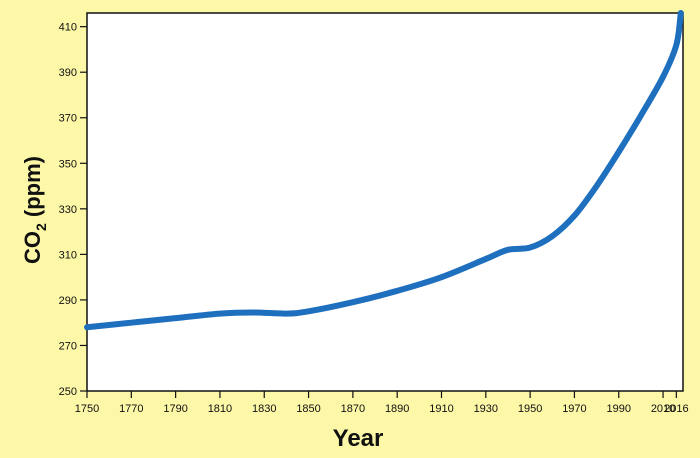 The image size is (700, 458). What do you see at coordinates (353, 409) in the screenshot?
I see `x-tick-label: 1870` at bounding box center [353, 409].